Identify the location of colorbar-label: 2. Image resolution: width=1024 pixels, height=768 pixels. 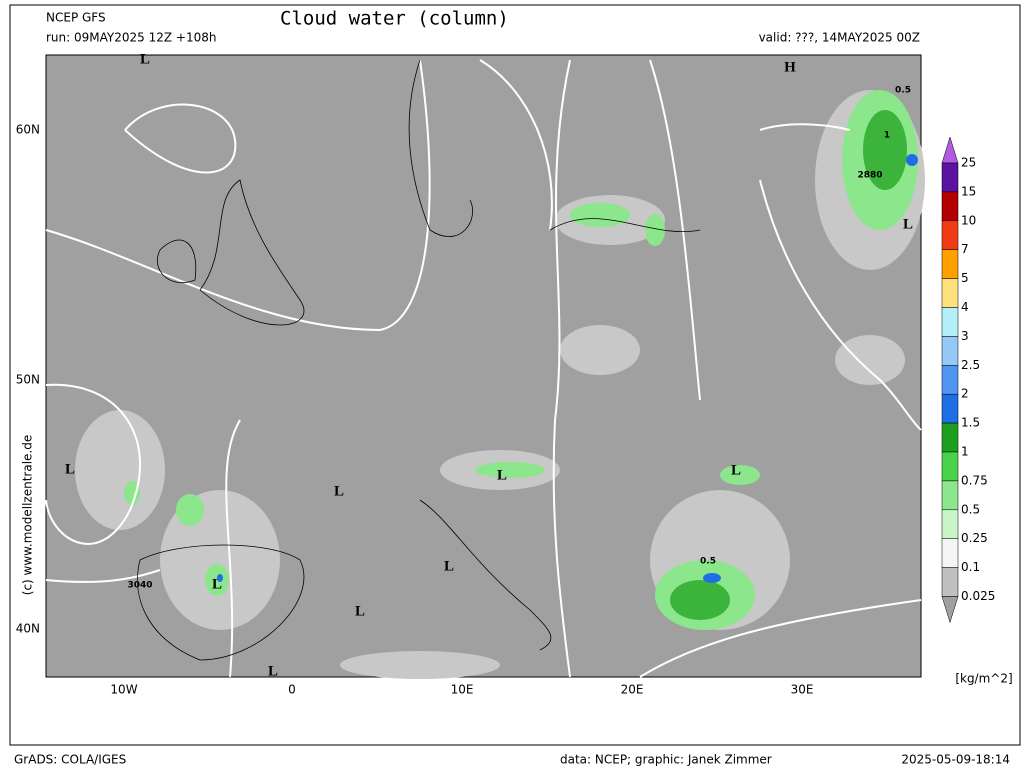
(965, 394).